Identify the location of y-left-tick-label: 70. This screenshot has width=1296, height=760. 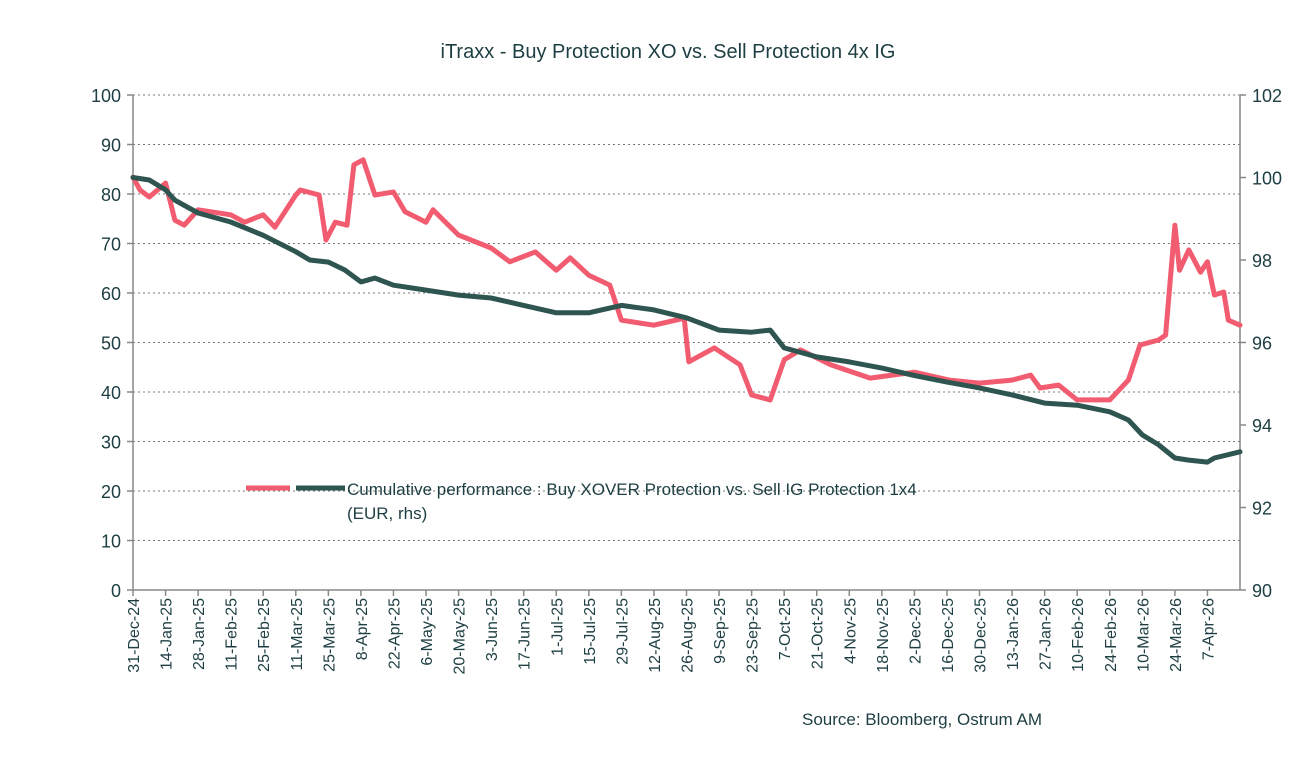
(111, 245).